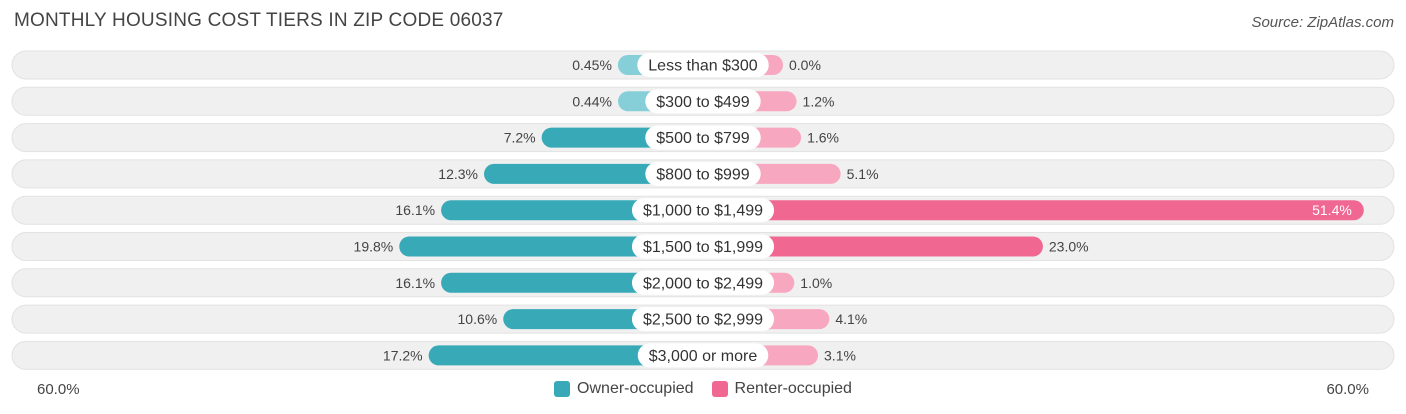  I want to click on category-label: $800 to $999, so click(703, 174).